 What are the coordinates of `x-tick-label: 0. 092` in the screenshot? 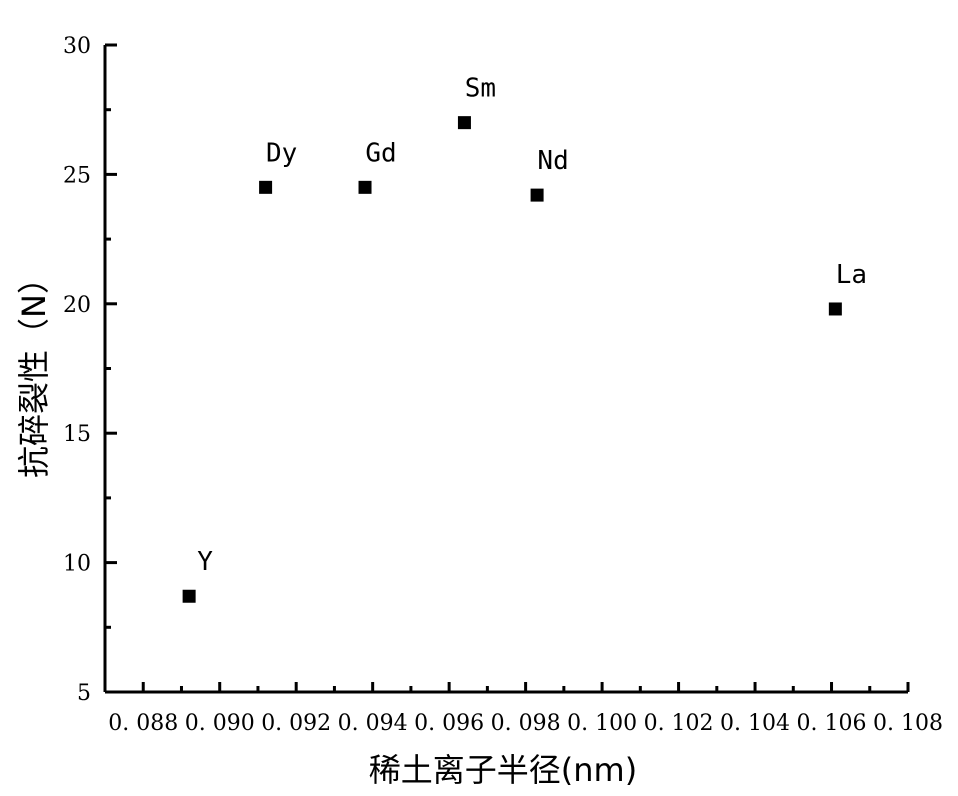 It's located at (296, 723).